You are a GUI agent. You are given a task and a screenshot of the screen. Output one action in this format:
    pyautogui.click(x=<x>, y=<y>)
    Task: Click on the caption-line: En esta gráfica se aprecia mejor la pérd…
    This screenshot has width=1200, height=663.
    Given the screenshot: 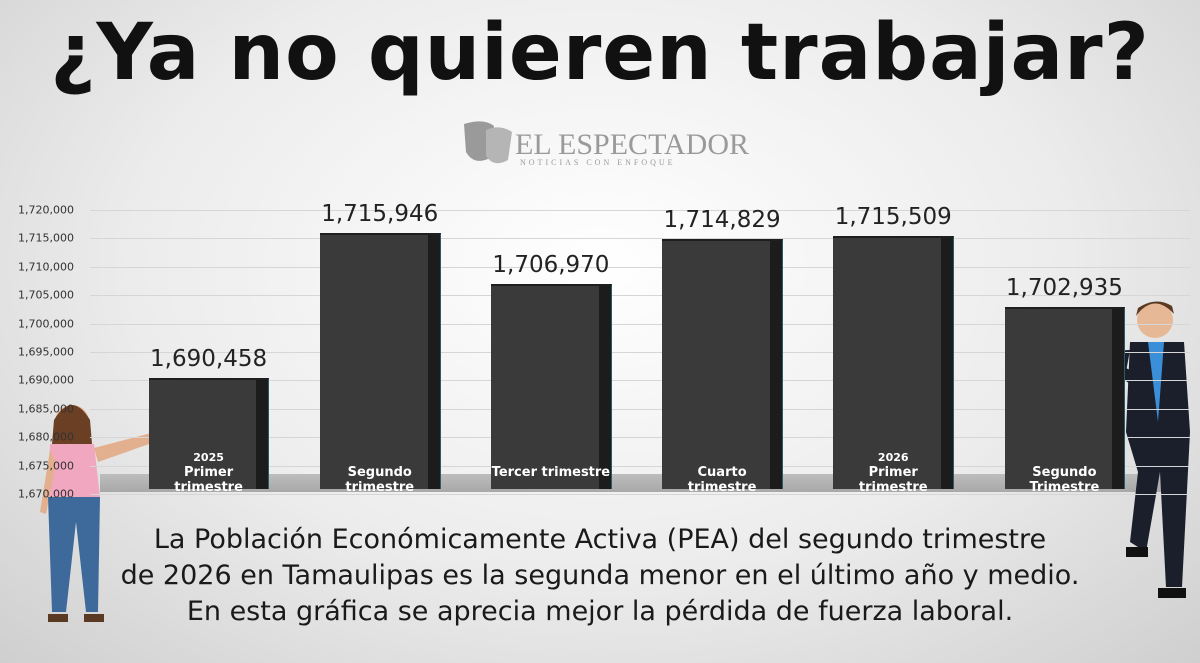 What is the action you would take?
    pyautogui.click(x=600, y=611)
    